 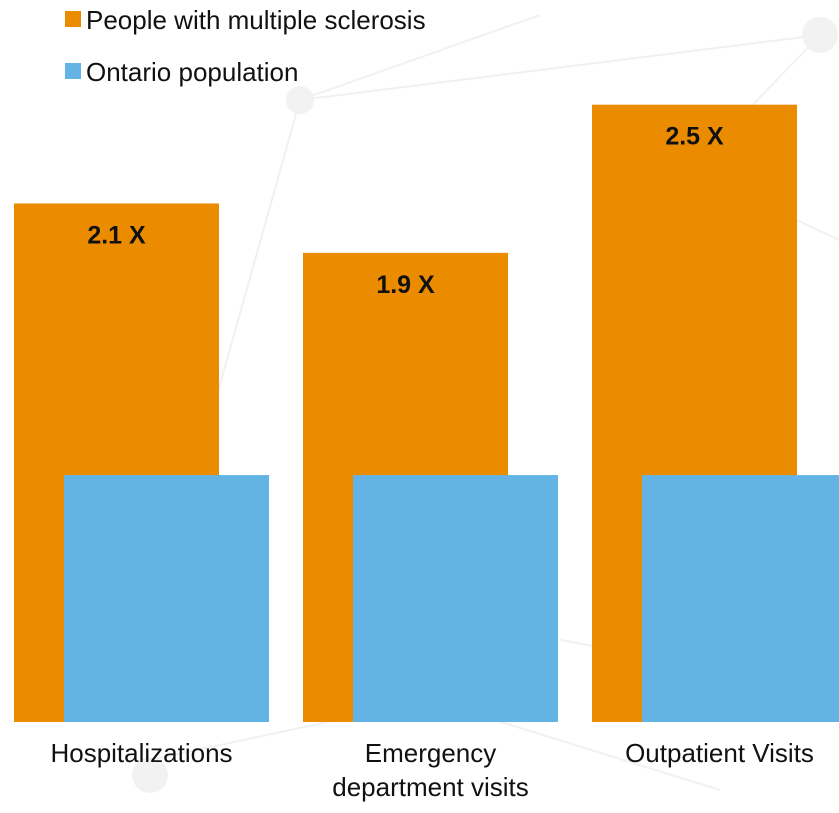 What do you see at coordinates (405, 285) in the screenshot?
I see `data-label-2: 1.9 X` at bounding box center [405, 285].